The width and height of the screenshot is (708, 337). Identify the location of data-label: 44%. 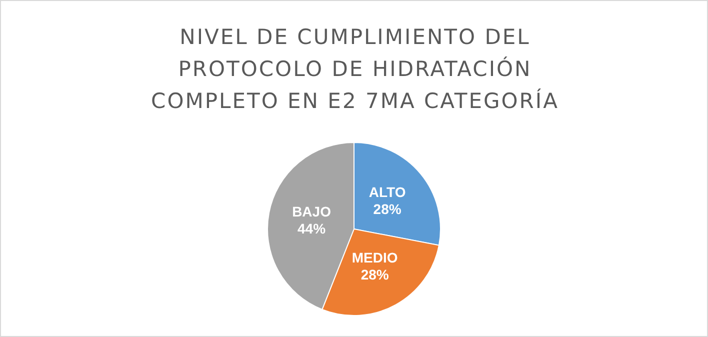
(312, 228).